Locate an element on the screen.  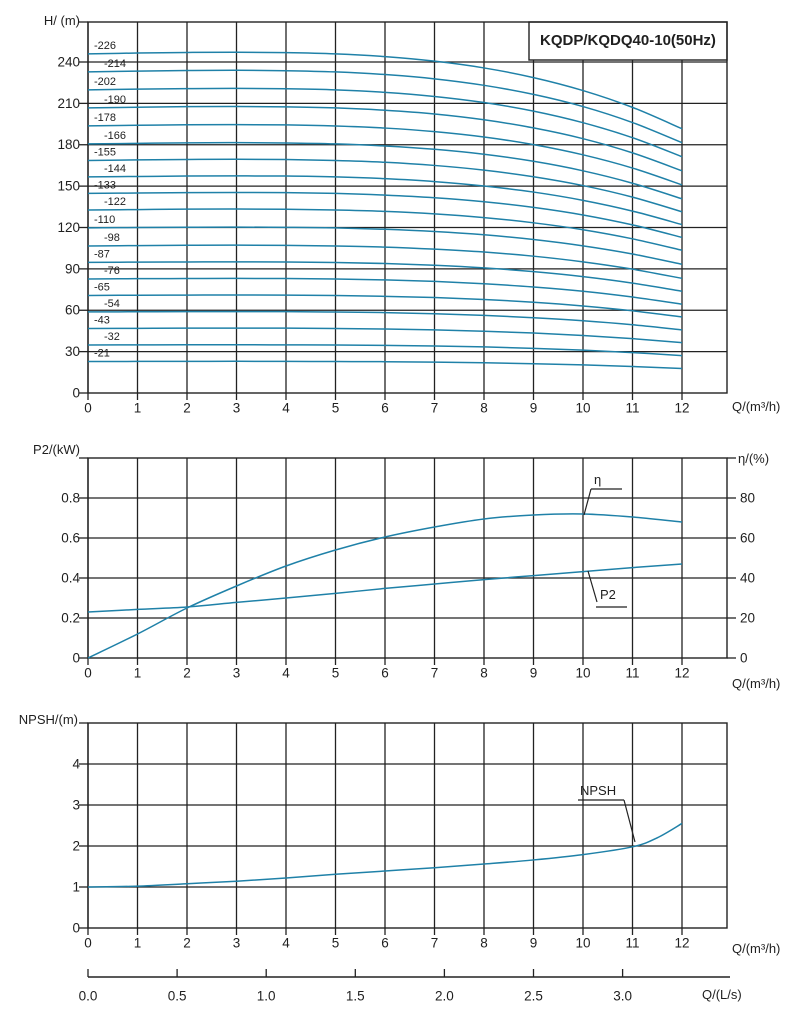
head-curve-label: -190 is located at coordinates (115, 100).